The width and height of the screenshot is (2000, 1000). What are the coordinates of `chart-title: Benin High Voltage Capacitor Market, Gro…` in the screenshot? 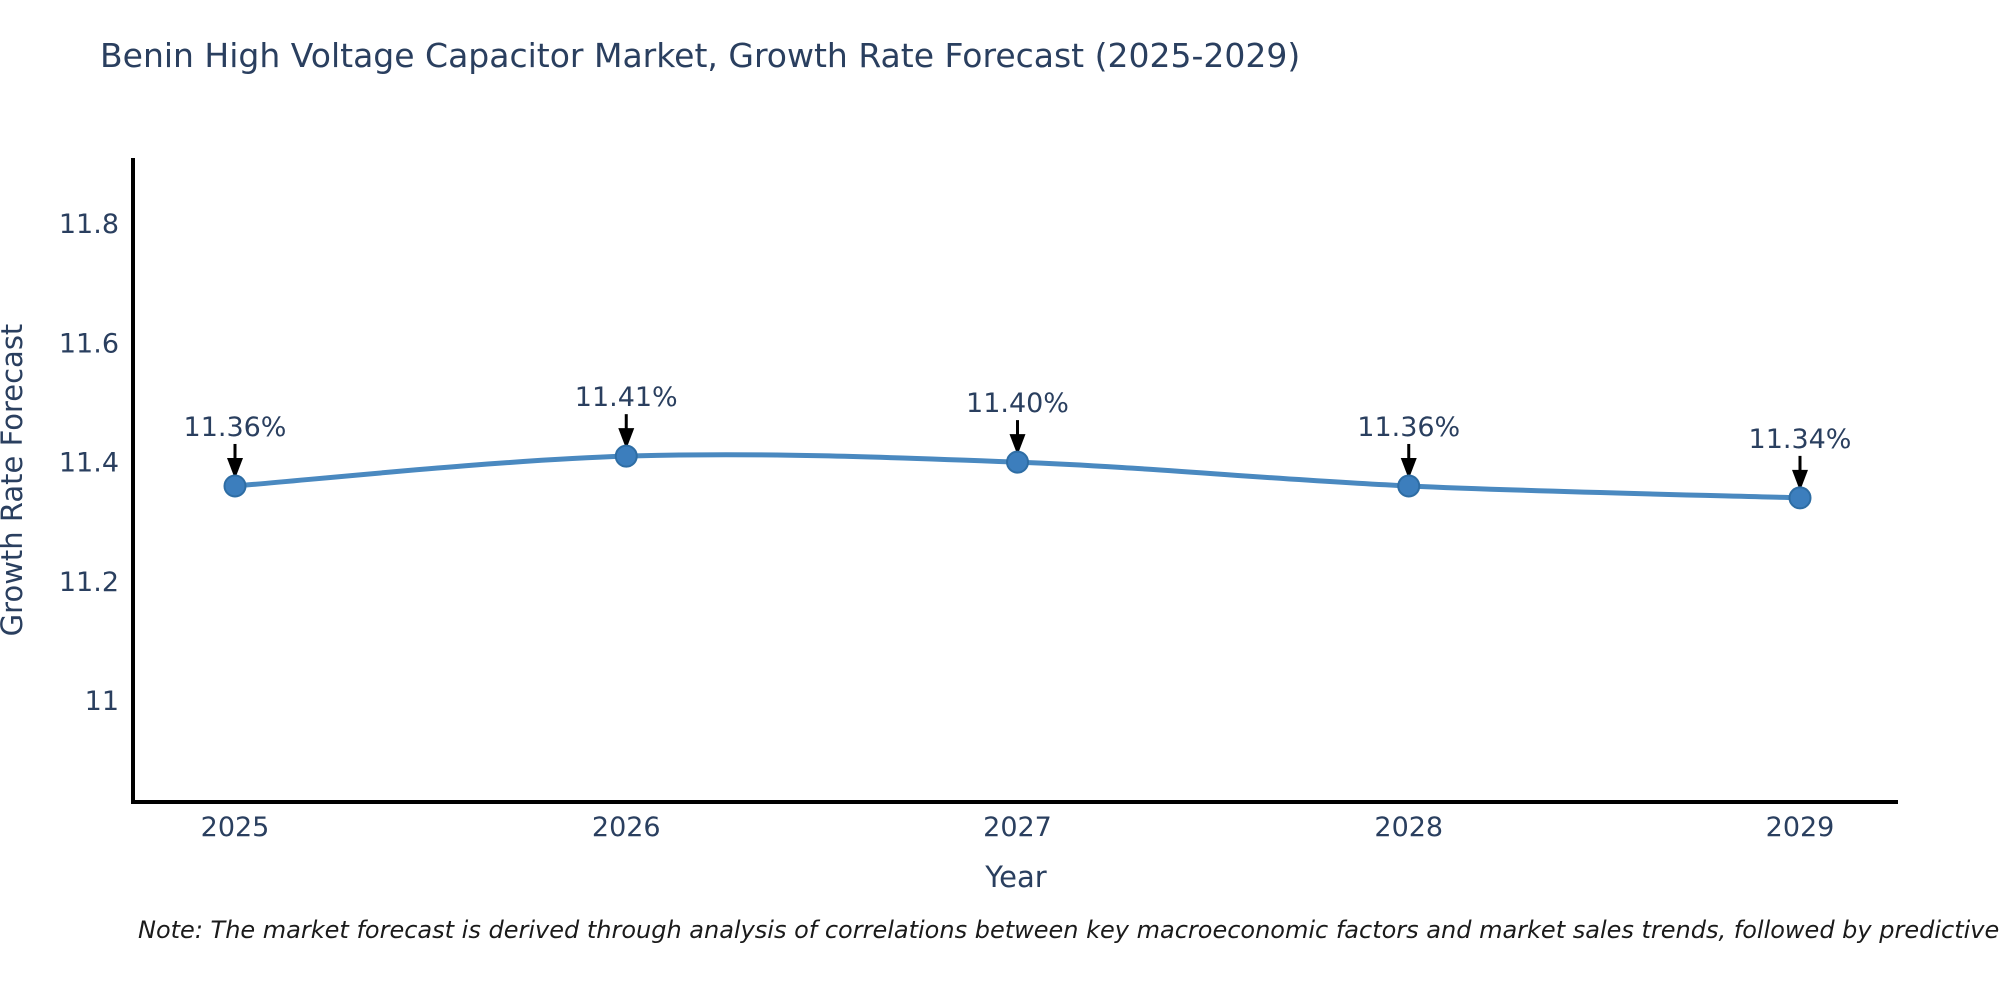 It's located at (700, 55).